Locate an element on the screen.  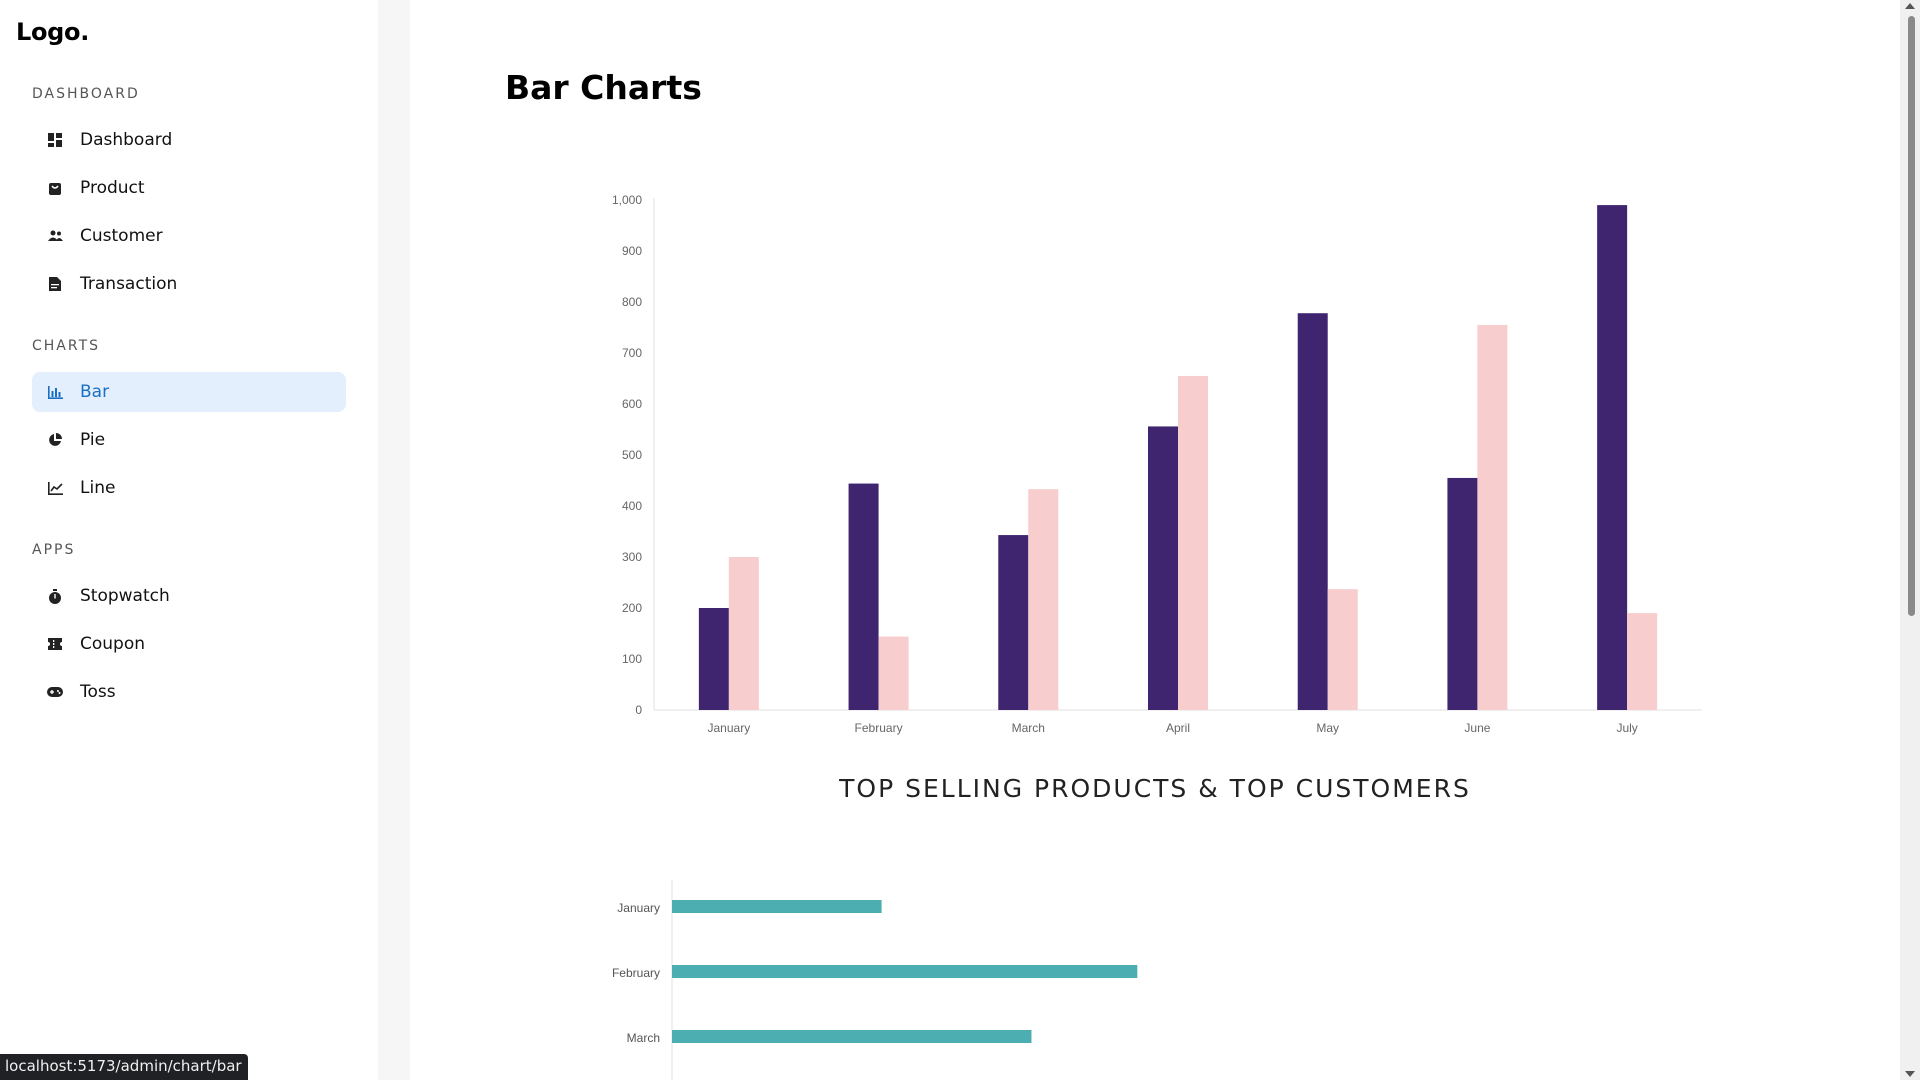
y-tick-label: 500 is located at coordinates (632, 455).